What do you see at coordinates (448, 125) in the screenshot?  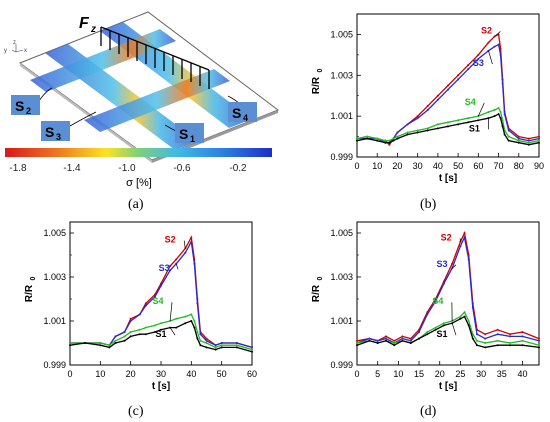 I see `series-line-s4` at bounding box center [448, 125].